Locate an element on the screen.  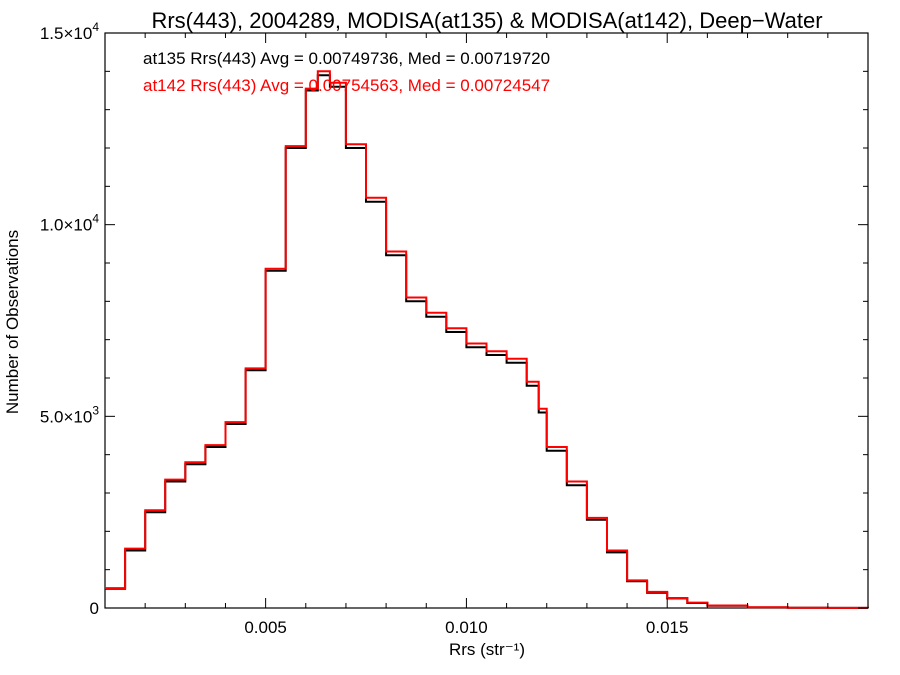
y-tick-mantissa: 1.0×10 is located at coordinates (66, 225).